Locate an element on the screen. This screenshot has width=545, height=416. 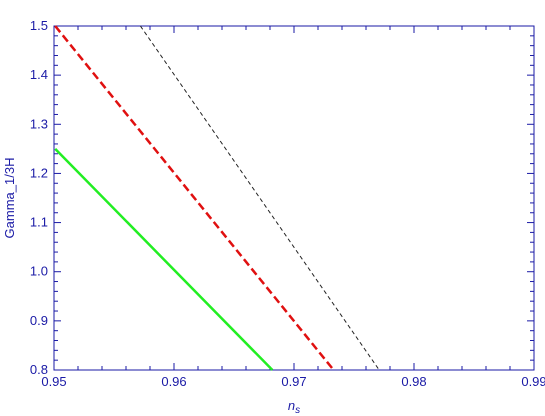
x-axis-label: ns is located at coordinates (294, 407).